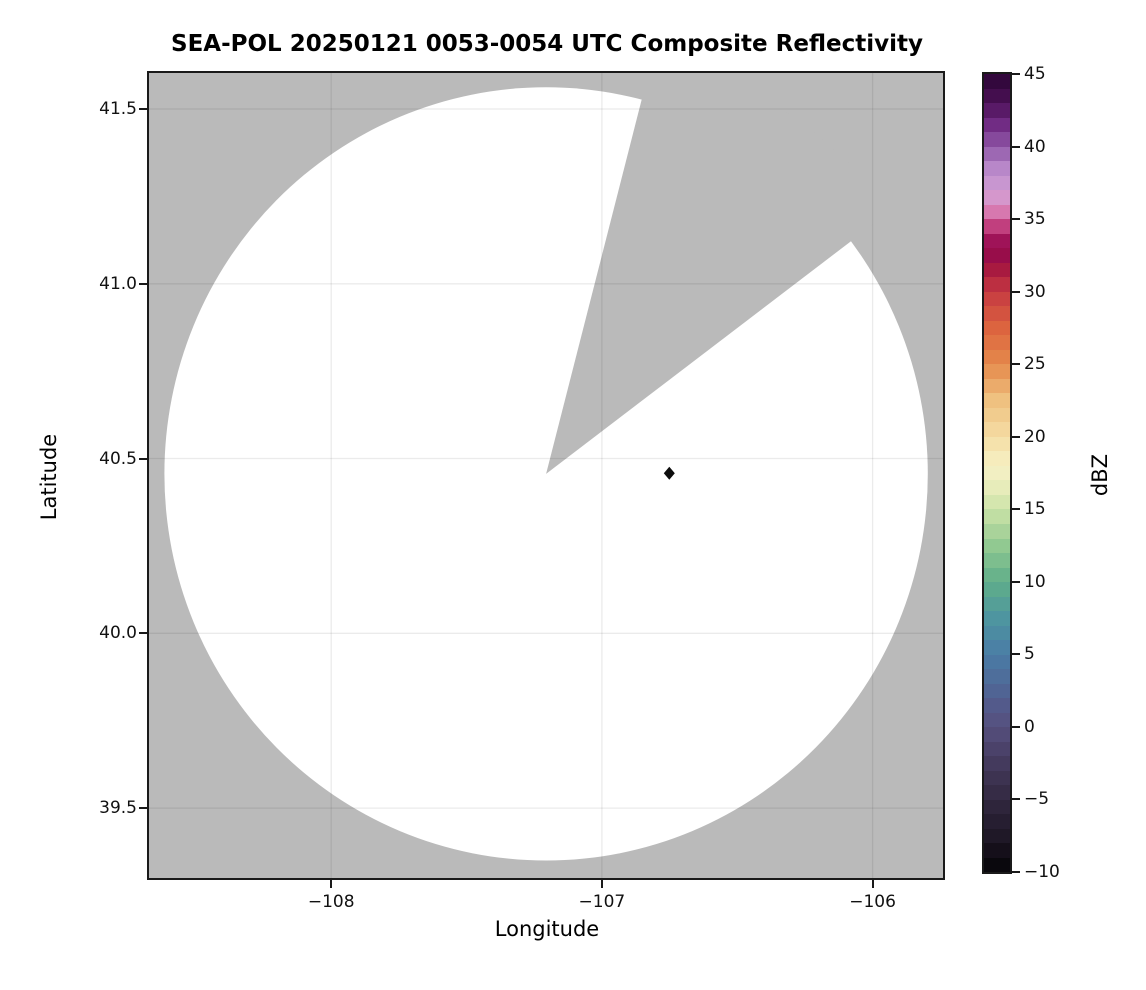 This screenshot has height=990, width=1146. What do you see at coordinates (49, 477) in the screenshot?
I see `y-axis-label: Latitude` at bounding box center [49, 477].